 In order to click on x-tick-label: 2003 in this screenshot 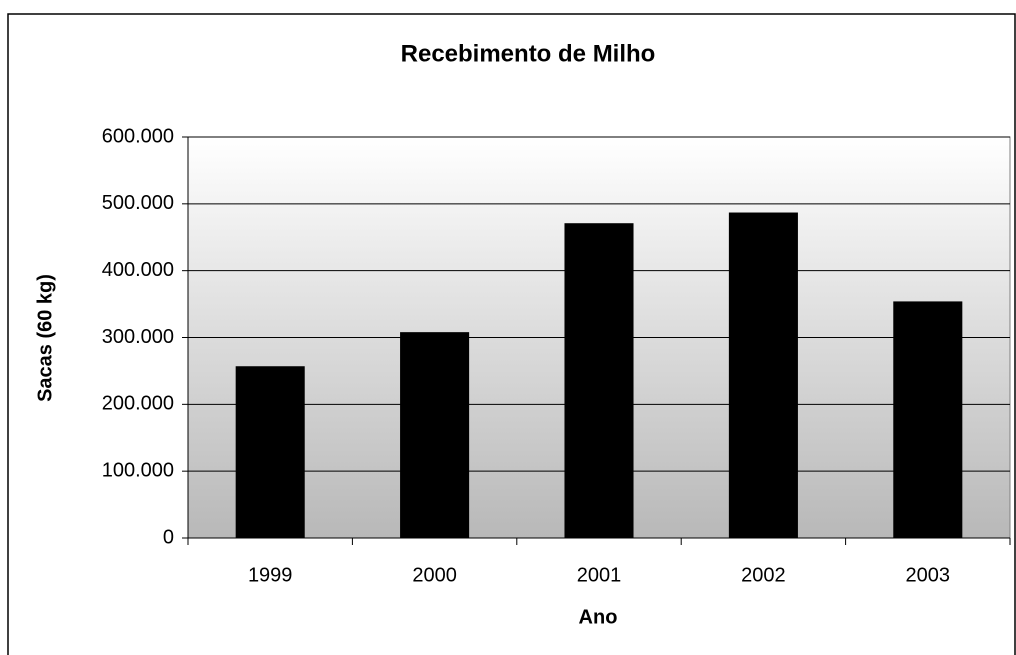, I will do `click(928, 575)`.